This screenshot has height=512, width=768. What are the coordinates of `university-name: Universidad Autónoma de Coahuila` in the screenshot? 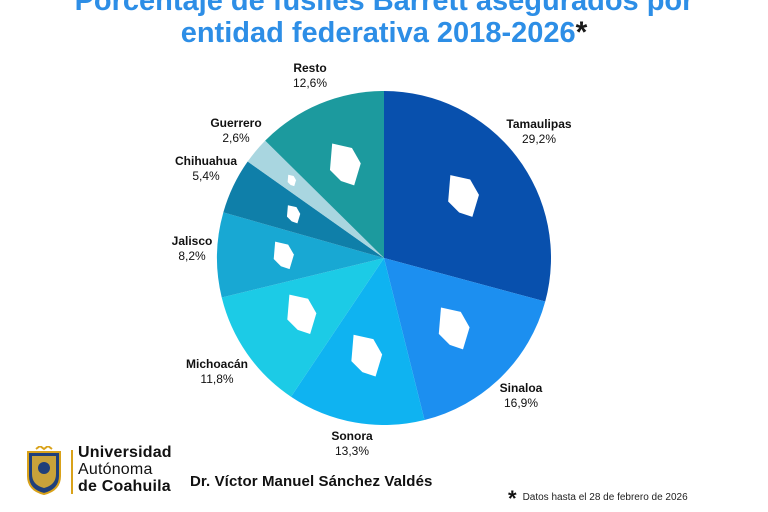 It's located at (125, 469).